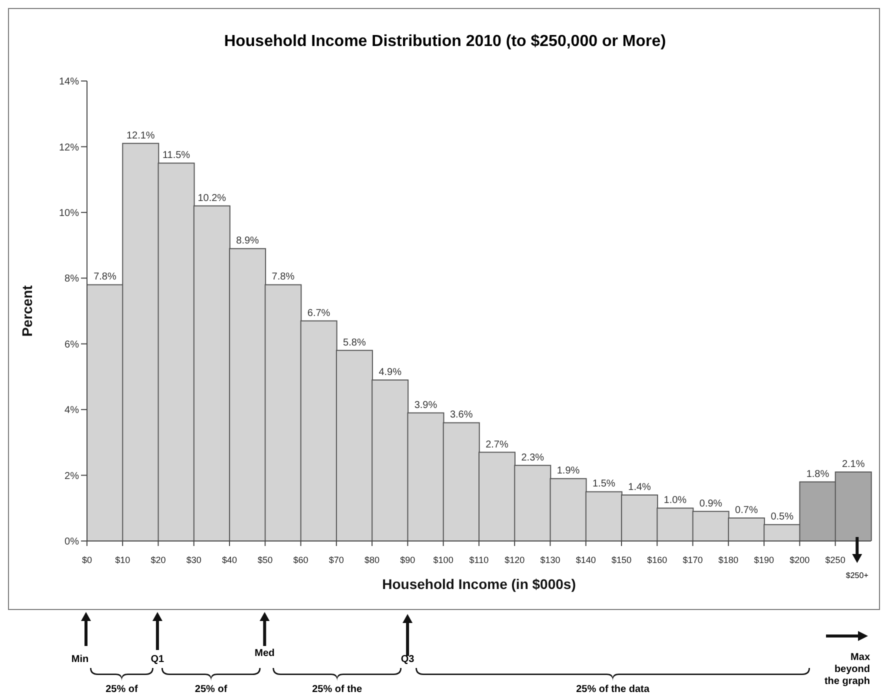 The width and height of the screenshot is (888, 700). I want to click on x-tick-label: $170, so click(692, 560).